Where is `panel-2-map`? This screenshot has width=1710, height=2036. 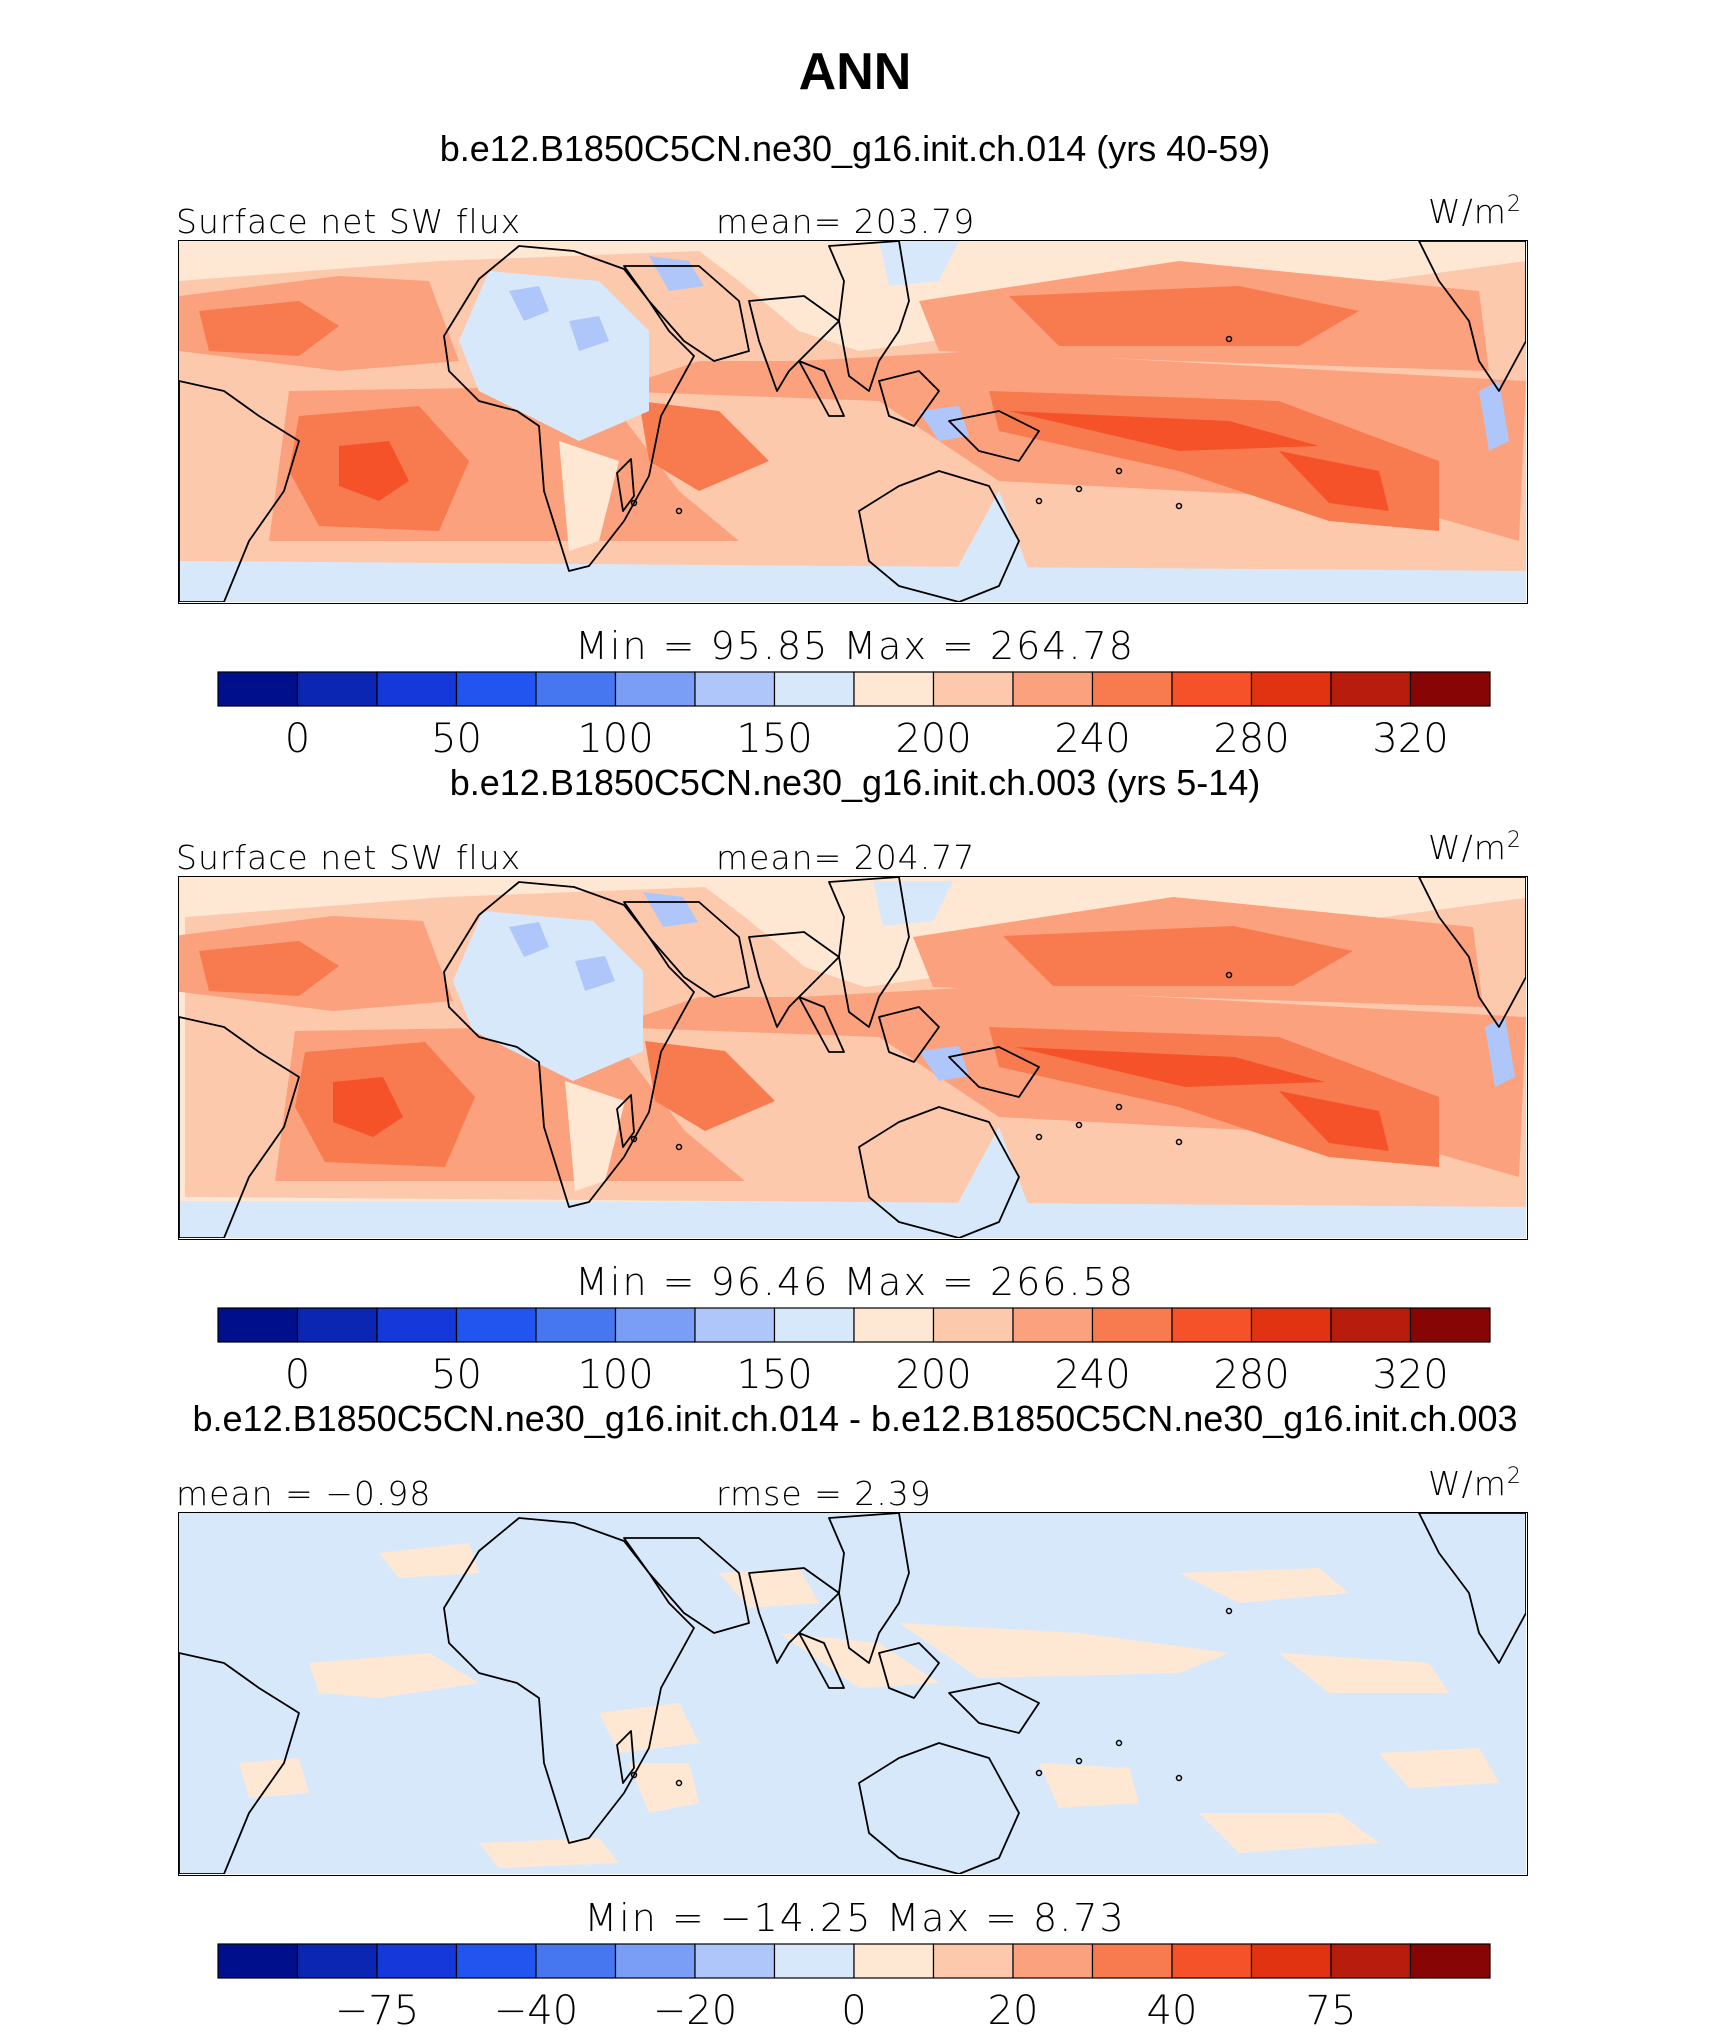
panel-2-map is located at coordinates (853, 1058).